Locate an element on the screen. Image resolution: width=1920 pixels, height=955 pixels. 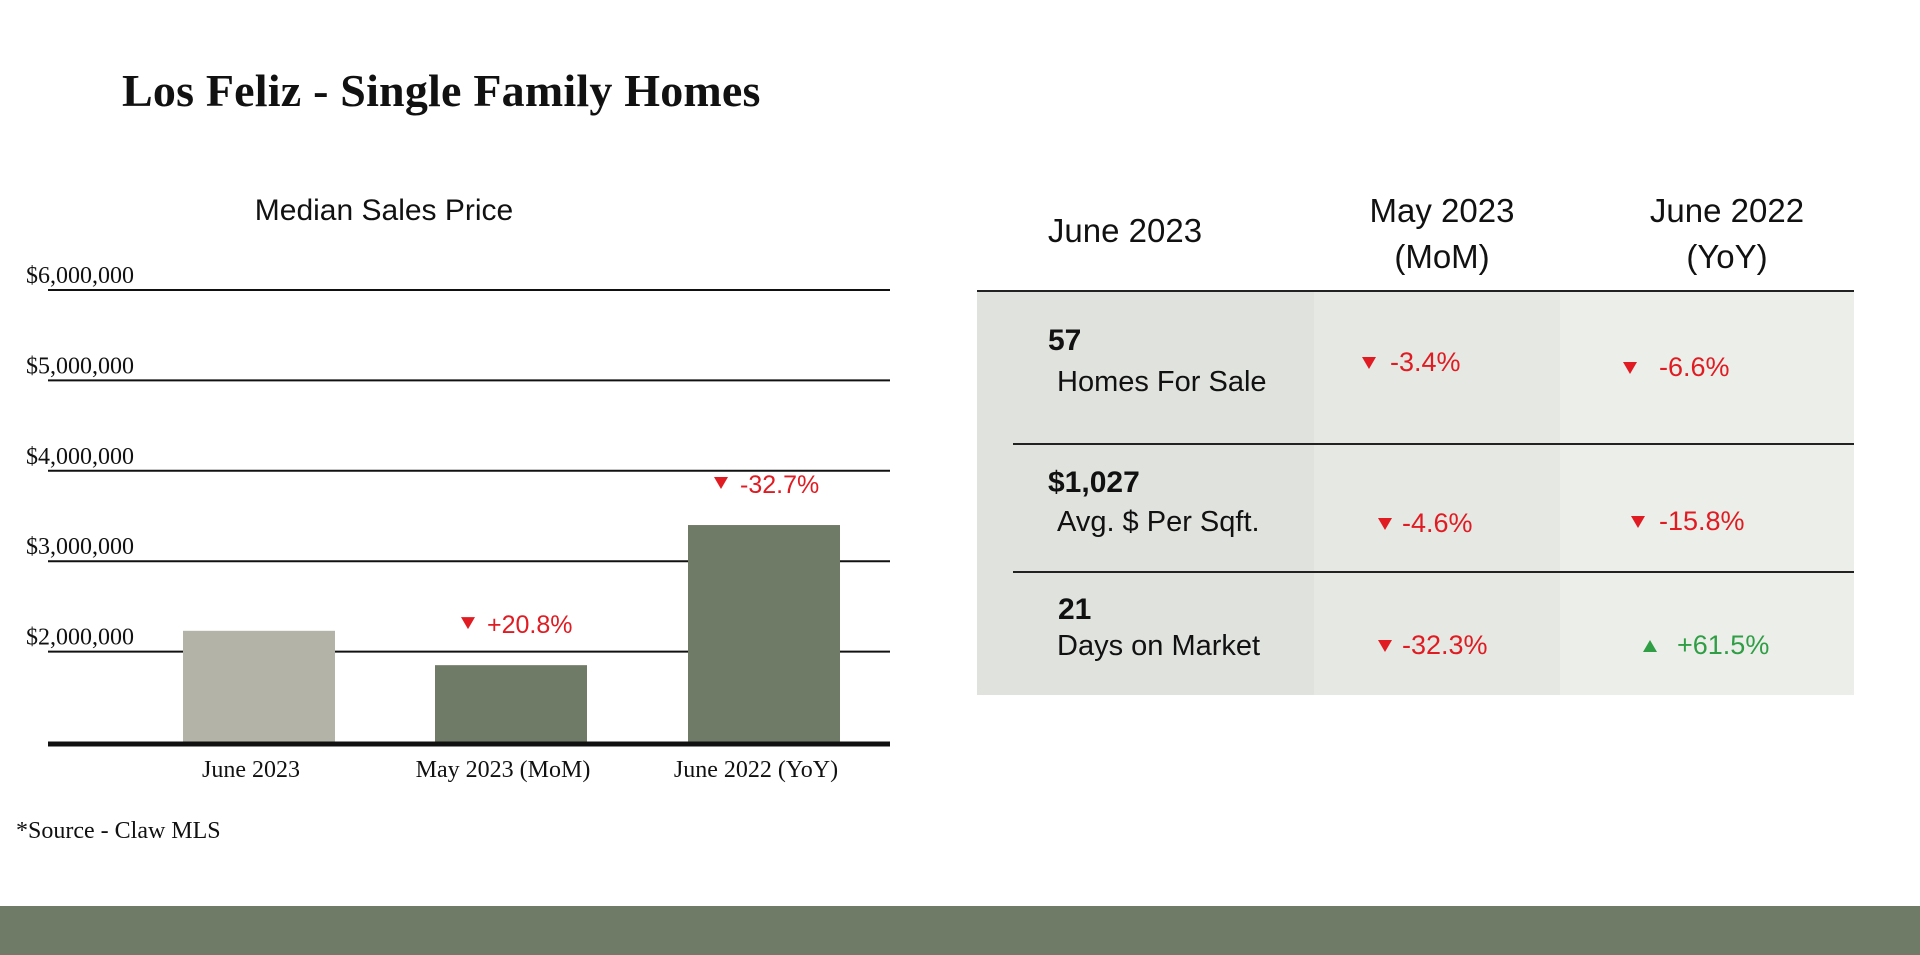
footer-band is located at coordinates (960, 930).